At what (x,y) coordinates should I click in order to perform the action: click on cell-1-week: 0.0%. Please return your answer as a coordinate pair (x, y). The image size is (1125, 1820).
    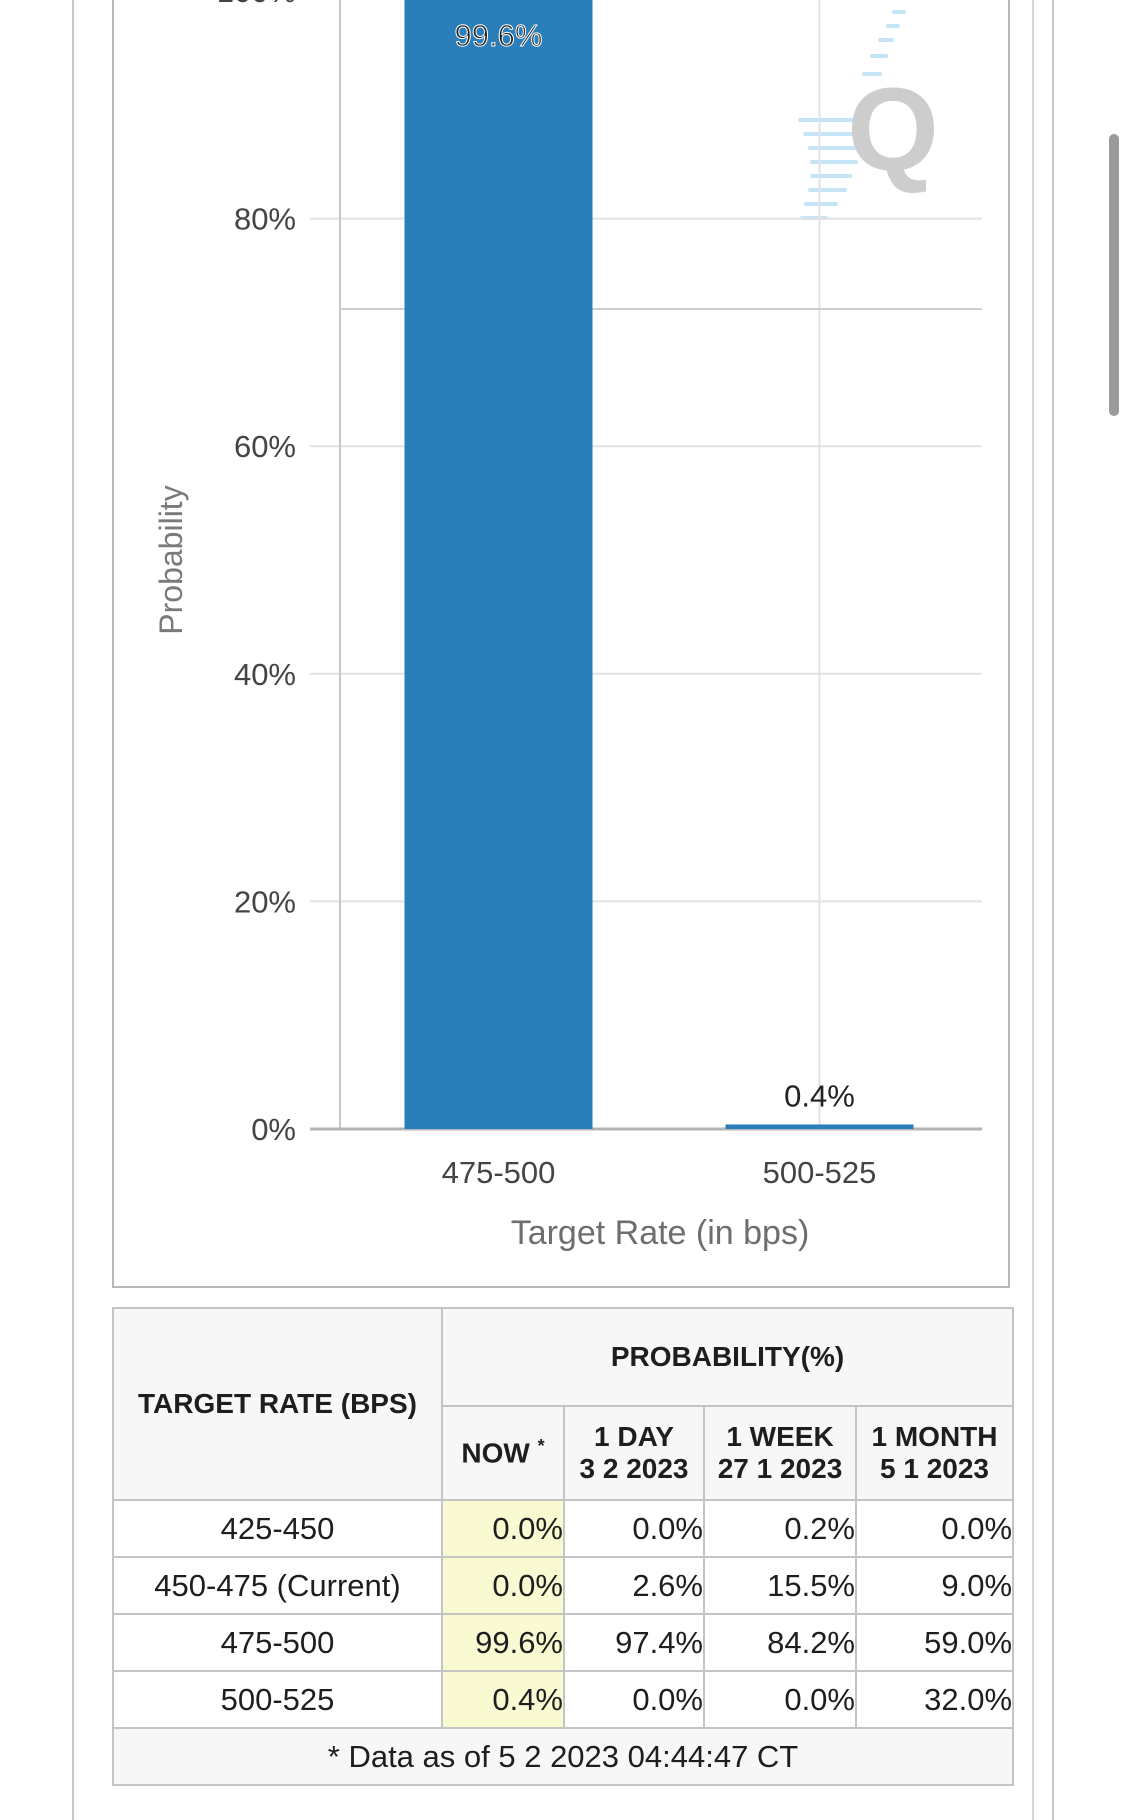
    Looking at the image, I should click on (780, 1699).